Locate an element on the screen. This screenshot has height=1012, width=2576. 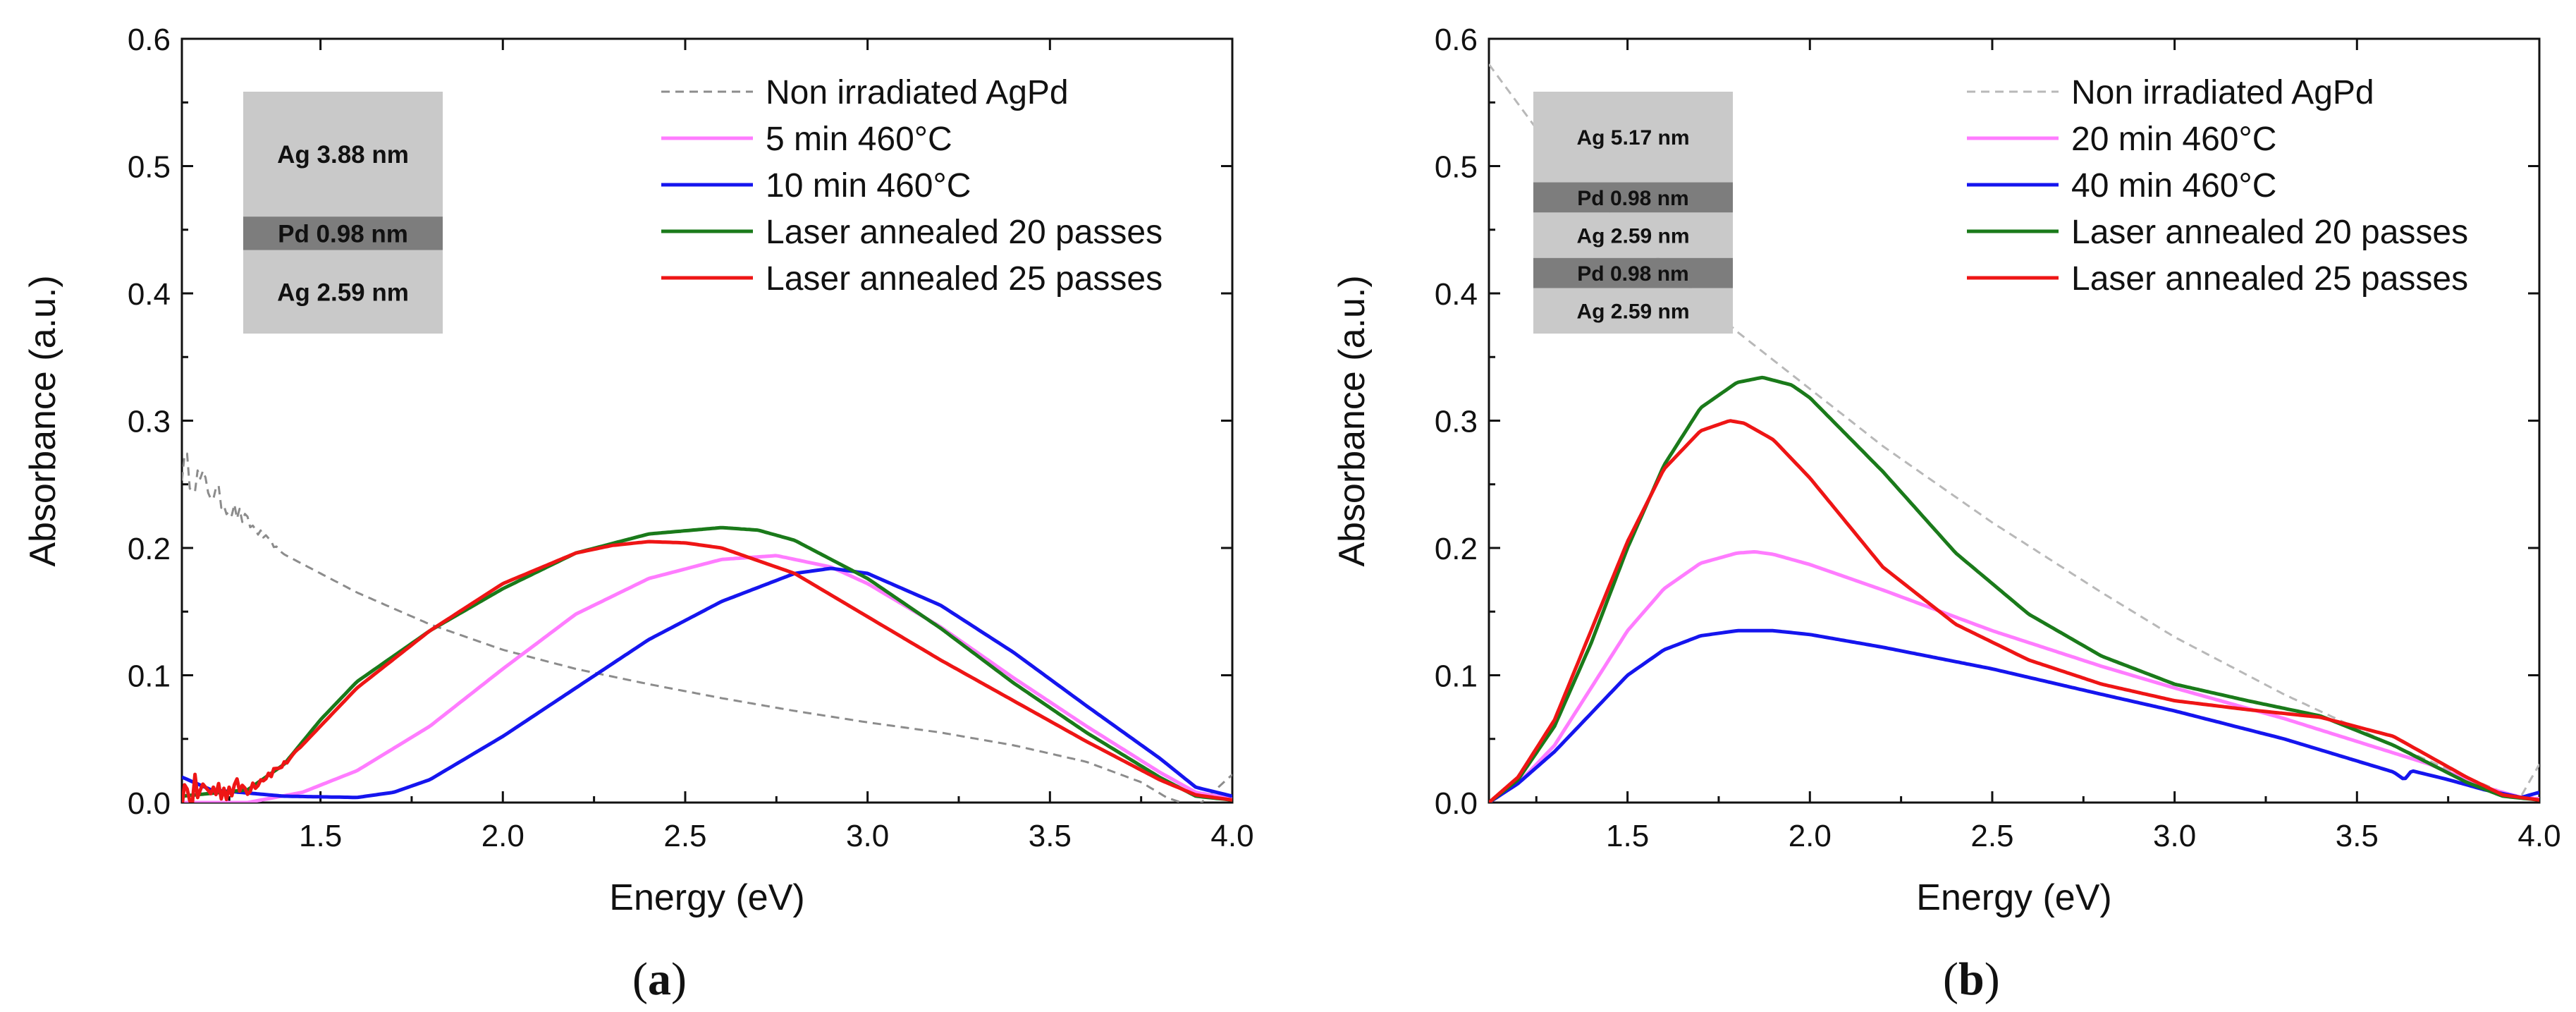
legend-label-b-4: Laser annealed 25 passes is located at coordinates (2269, 279).